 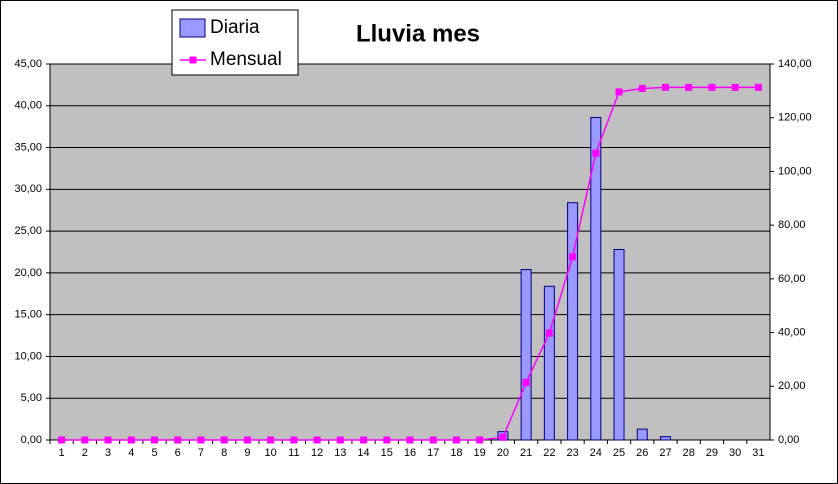 I want to click on legend-label: Mensual, so click(x=246, y=59).